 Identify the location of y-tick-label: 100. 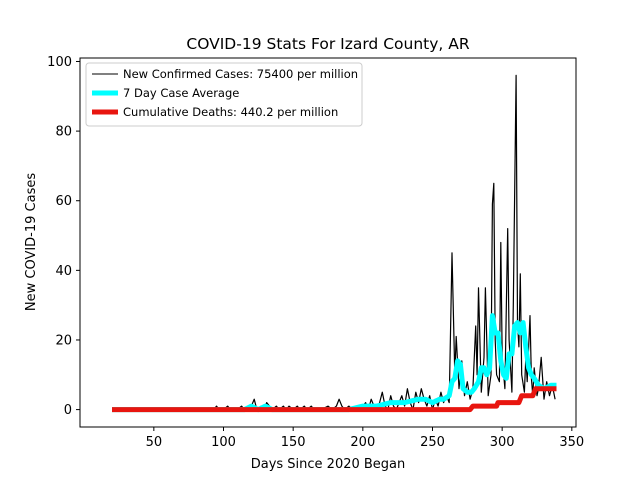
(59, 62).